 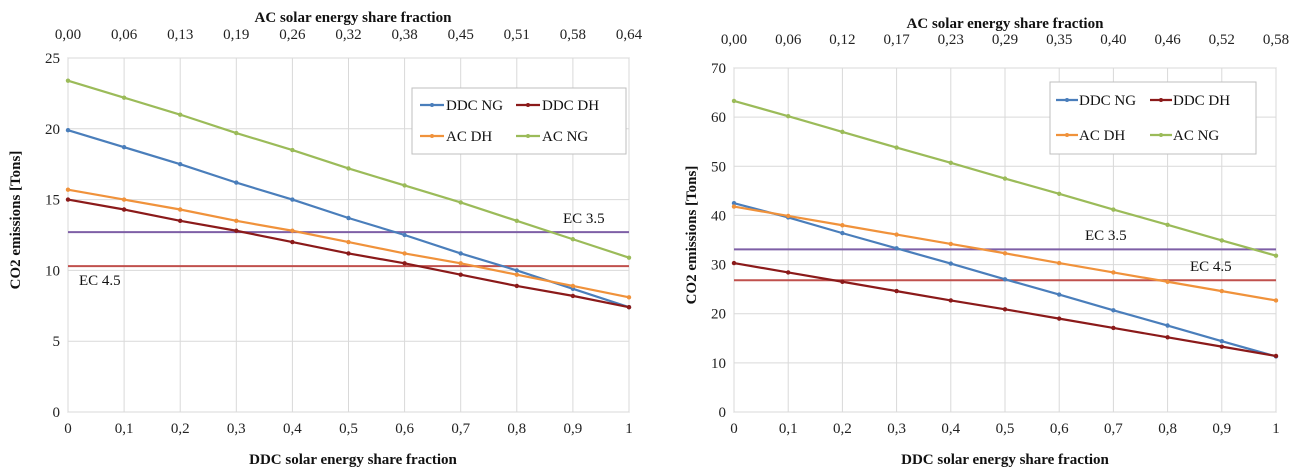 What do you see at coordinates (1005, 429) in the screenshot?
I see `chart-right-x-tick-5: 0,5` at bounding box center [1005, 429].